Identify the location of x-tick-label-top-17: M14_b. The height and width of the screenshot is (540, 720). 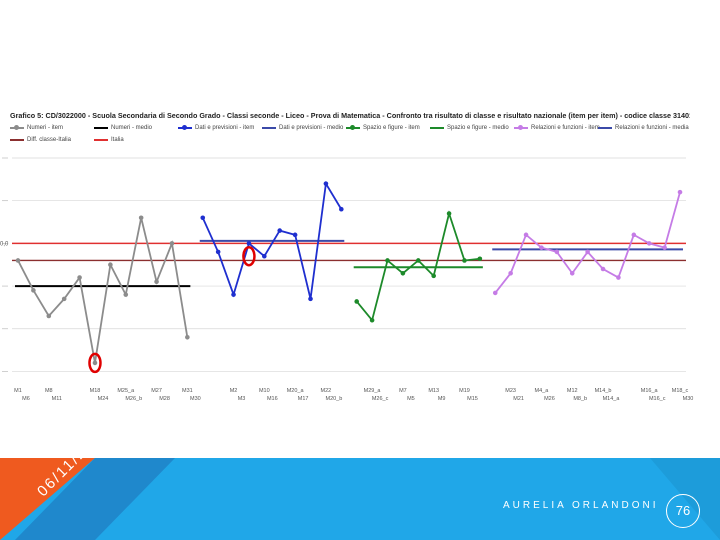
(603, 391).